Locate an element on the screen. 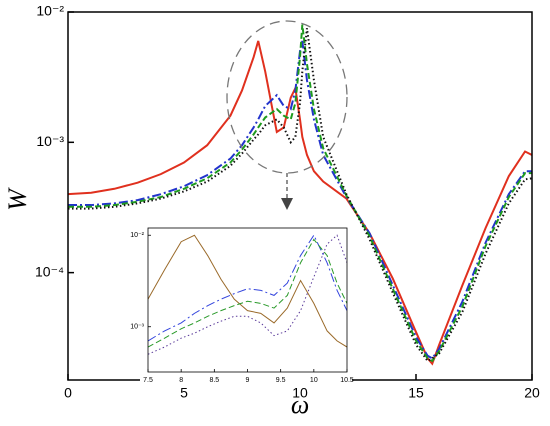 Image resolution: width=550 pixels, height=426 pixels. x-tick-label: 5 is located at coordinates (184, 393).